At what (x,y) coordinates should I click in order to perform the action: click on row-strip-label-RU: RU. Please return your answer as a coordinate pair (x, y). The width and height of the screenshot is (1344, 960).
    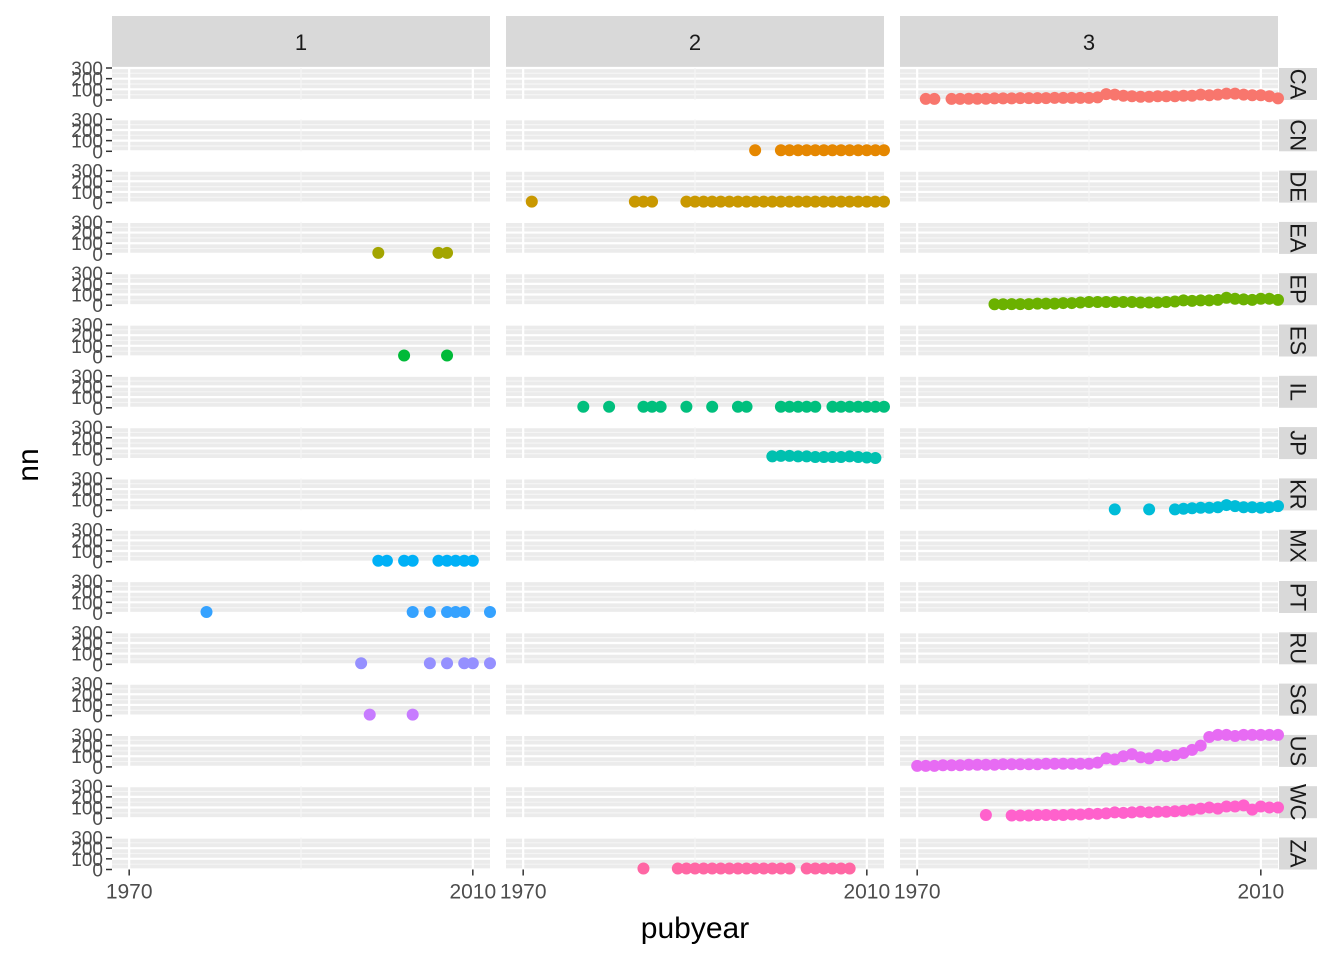
    Looking at the image, I should click on (1298, 648).